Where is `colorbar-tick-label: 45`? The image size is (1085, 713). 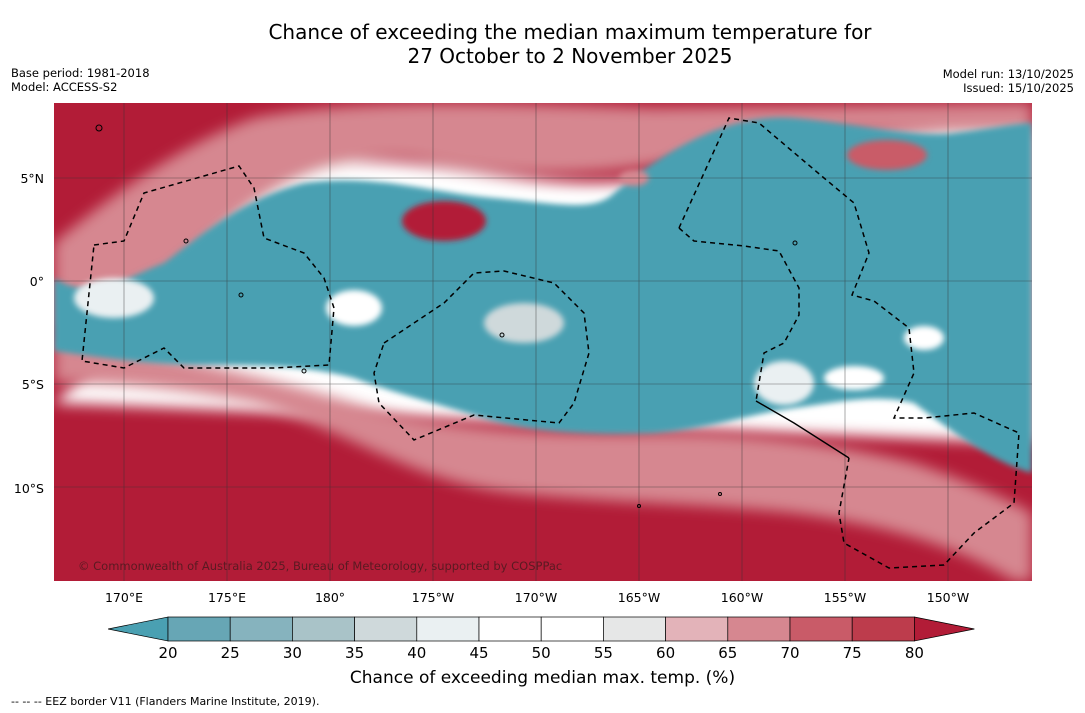 colorbar-tick-label: 45 is located at coordinates (479, 653).